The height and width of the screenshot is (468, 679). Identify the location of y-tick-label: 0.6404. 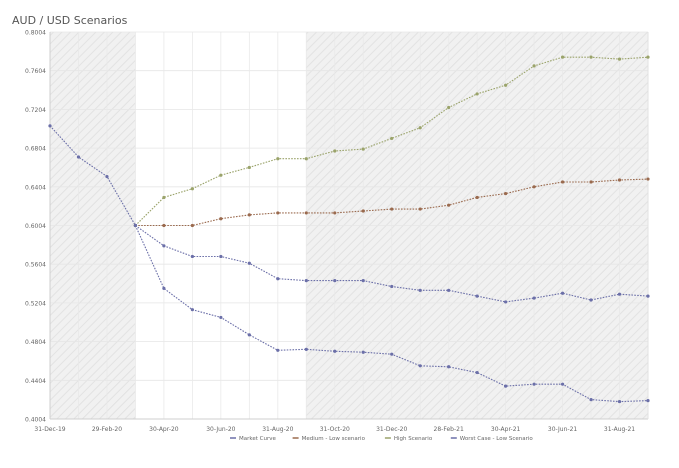
(35, 187).